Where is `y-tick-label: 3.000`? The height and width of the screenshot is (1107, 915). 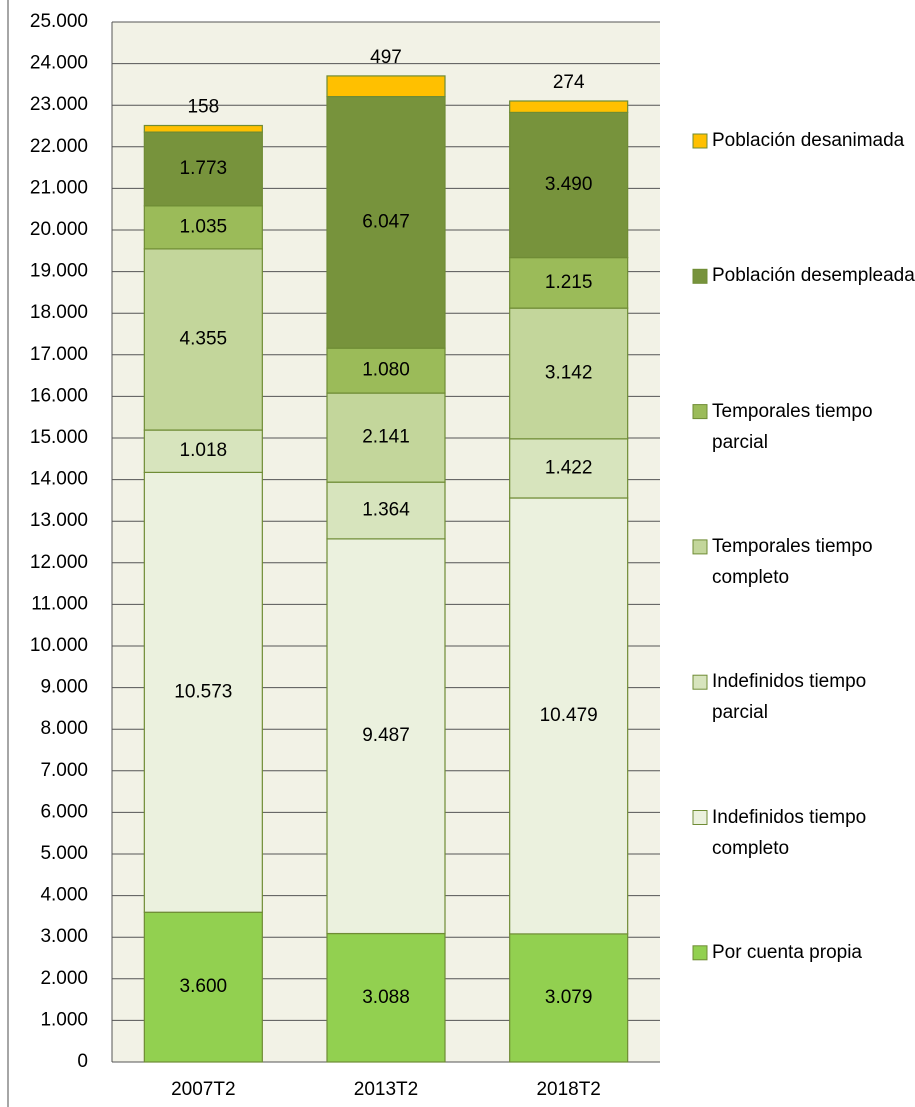 y-tick-label: 3.000 is located at coordinates (64, 936).